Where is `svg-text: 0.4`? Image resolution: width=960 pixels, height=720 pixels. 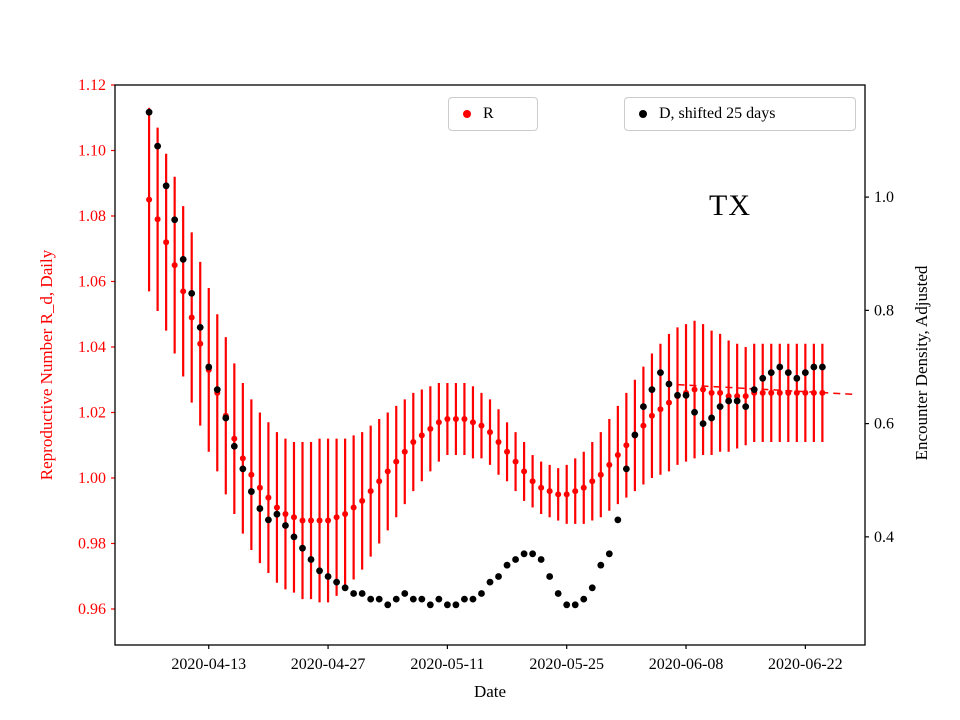 svg-text: 0.4 is located at coordinates (884, 537).